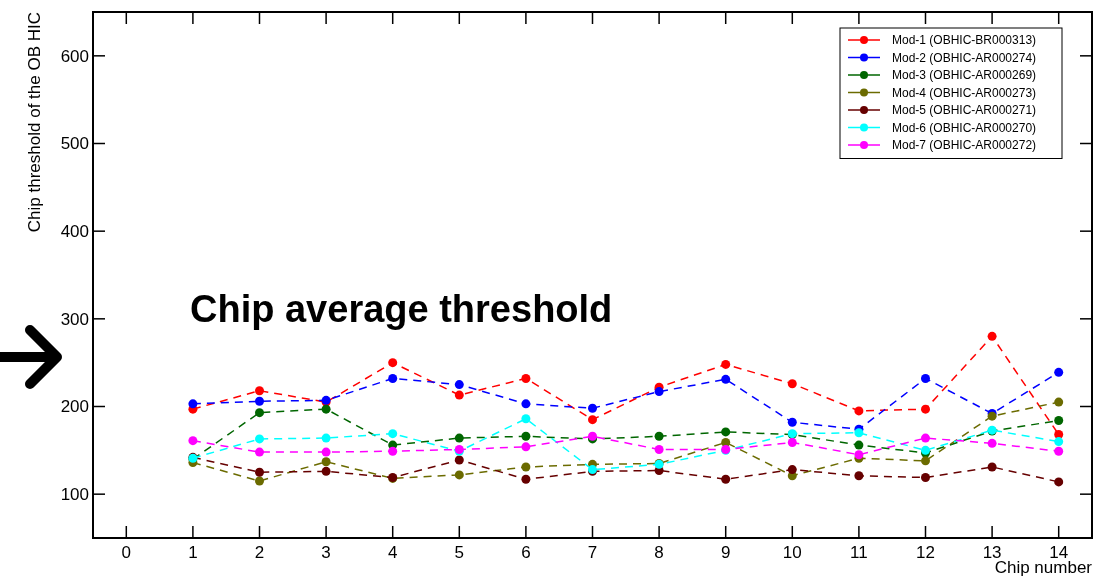 The height and width of the screenshot is (576, 1097). Describe the element at coordinates (859, 552) in the screenshot. I see `x-tick-label: 11` at that location.